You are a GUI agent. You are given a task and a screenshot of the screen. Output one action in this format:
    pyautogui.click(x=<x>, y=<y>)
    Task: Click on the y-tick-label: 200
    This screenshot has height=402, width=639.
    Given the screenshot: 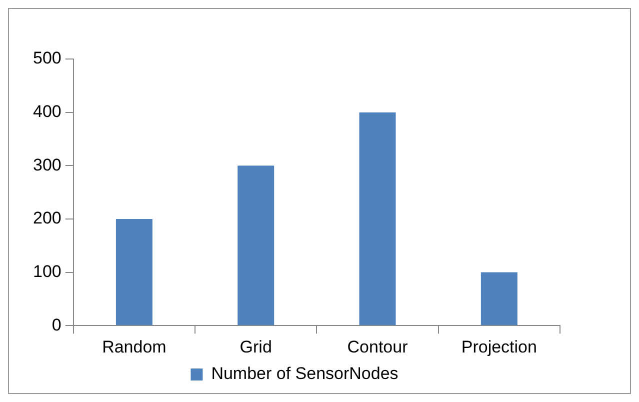 What is the action you would take?
    pyautogui.click(x=47, y=218)
    